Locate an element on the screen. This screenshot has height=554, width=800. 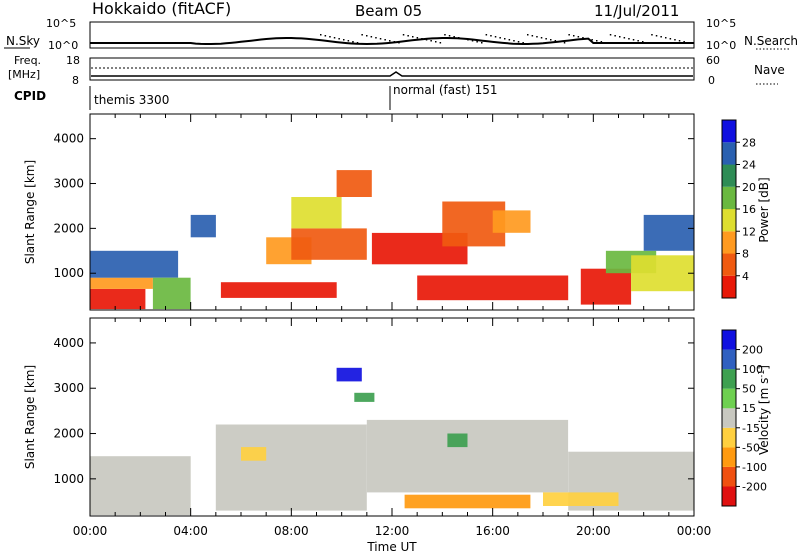
power-colorbar-tick-label-3: 16 is located at coordinates (749, 209).